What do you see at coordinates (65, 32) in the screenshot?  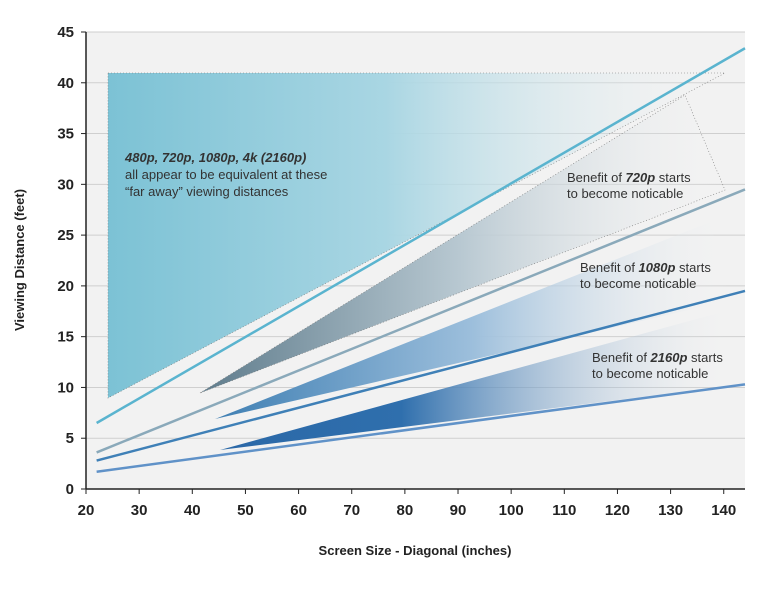 I see `y-tick-label: 45` at bounding box center [65, 32].